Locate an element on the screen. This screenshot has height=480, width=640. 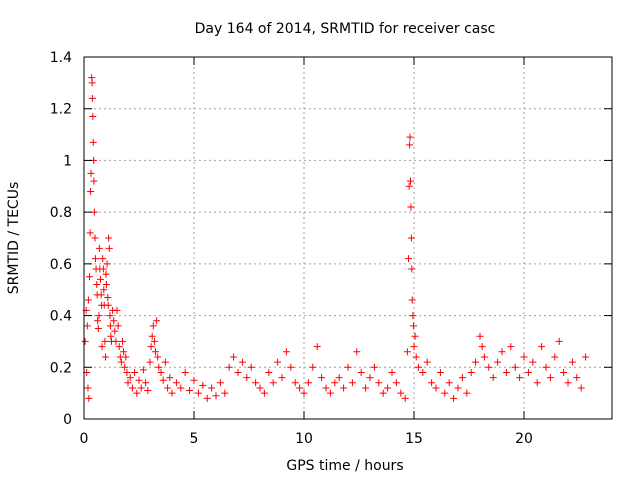
x-tick-label: 20 is located at coordinates (524, 439).